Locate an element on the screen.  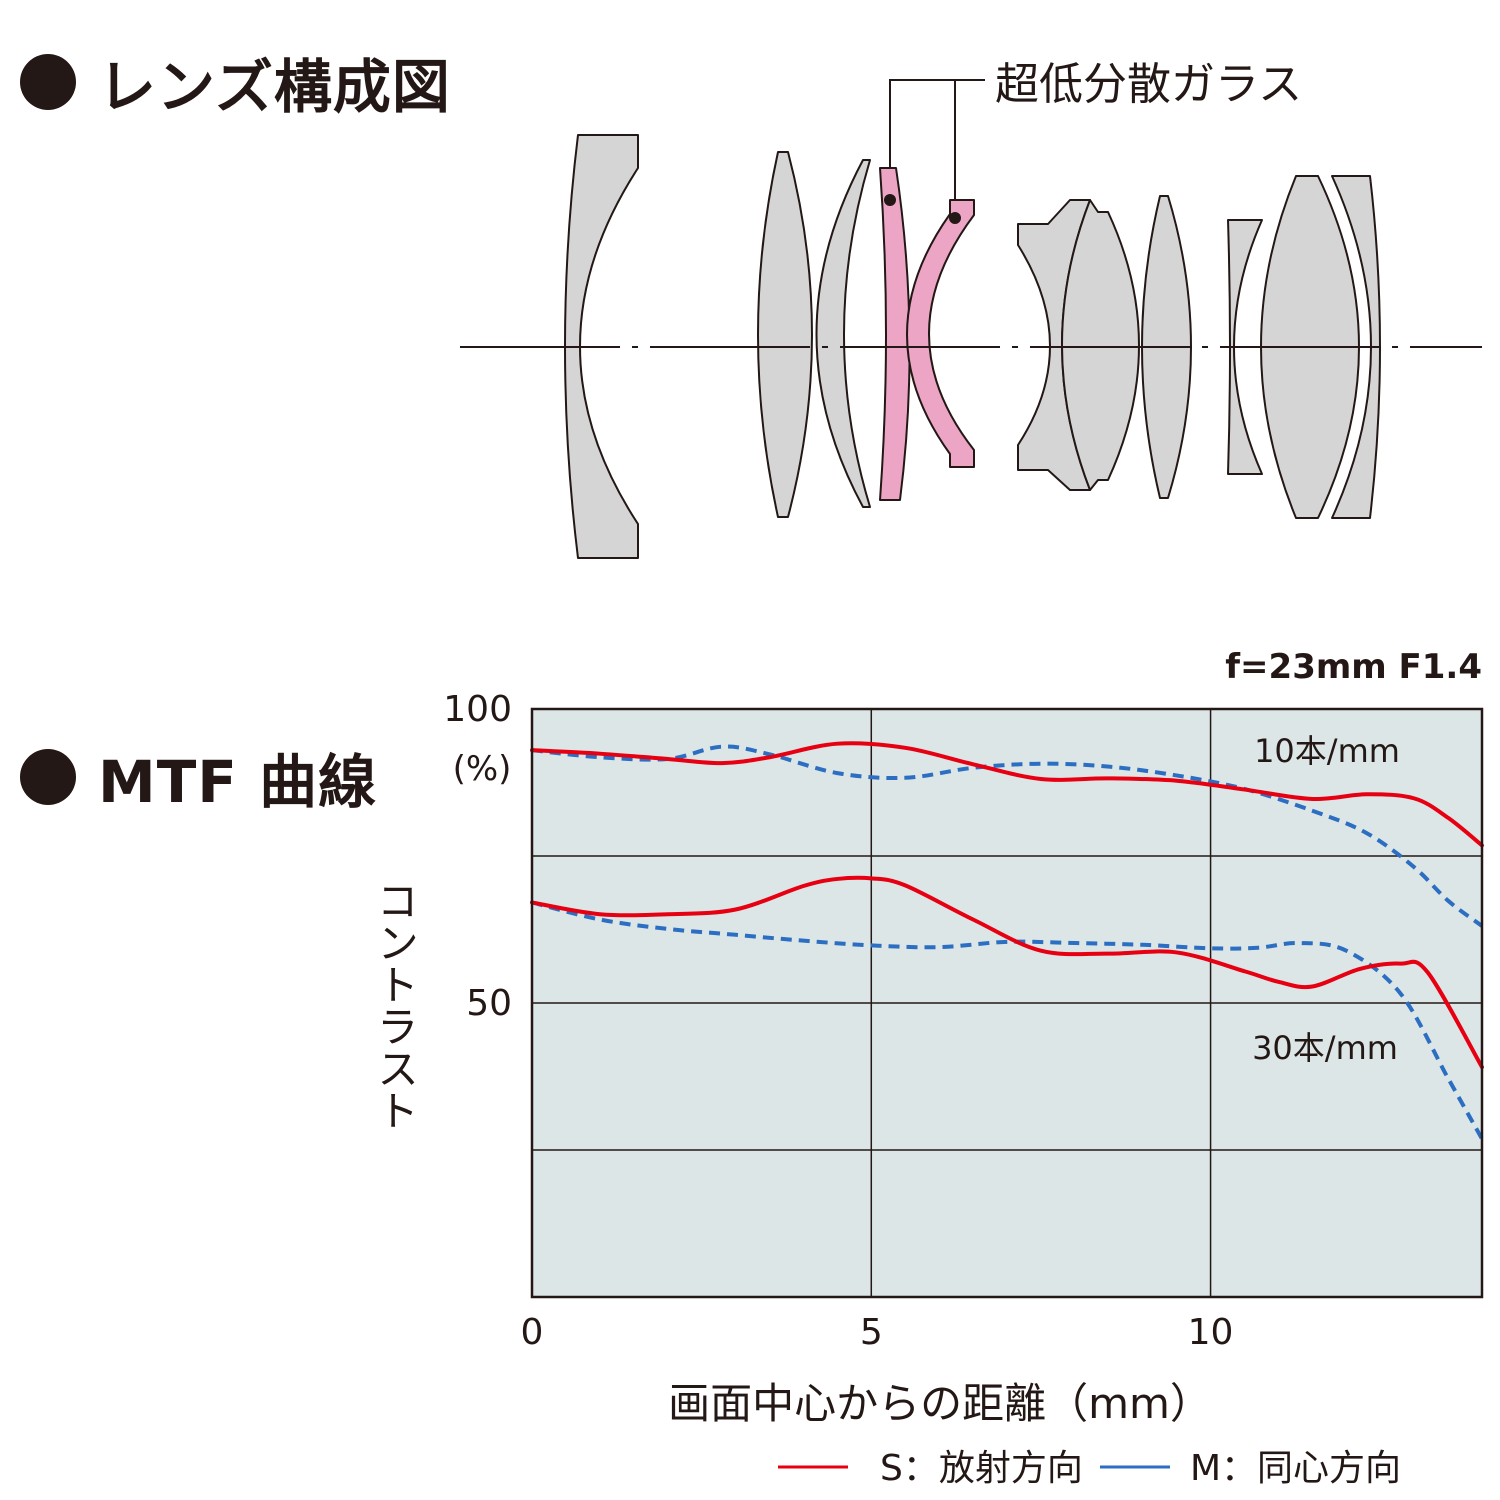
x-tick-label: 0 is located at coordinates (532, 1332).